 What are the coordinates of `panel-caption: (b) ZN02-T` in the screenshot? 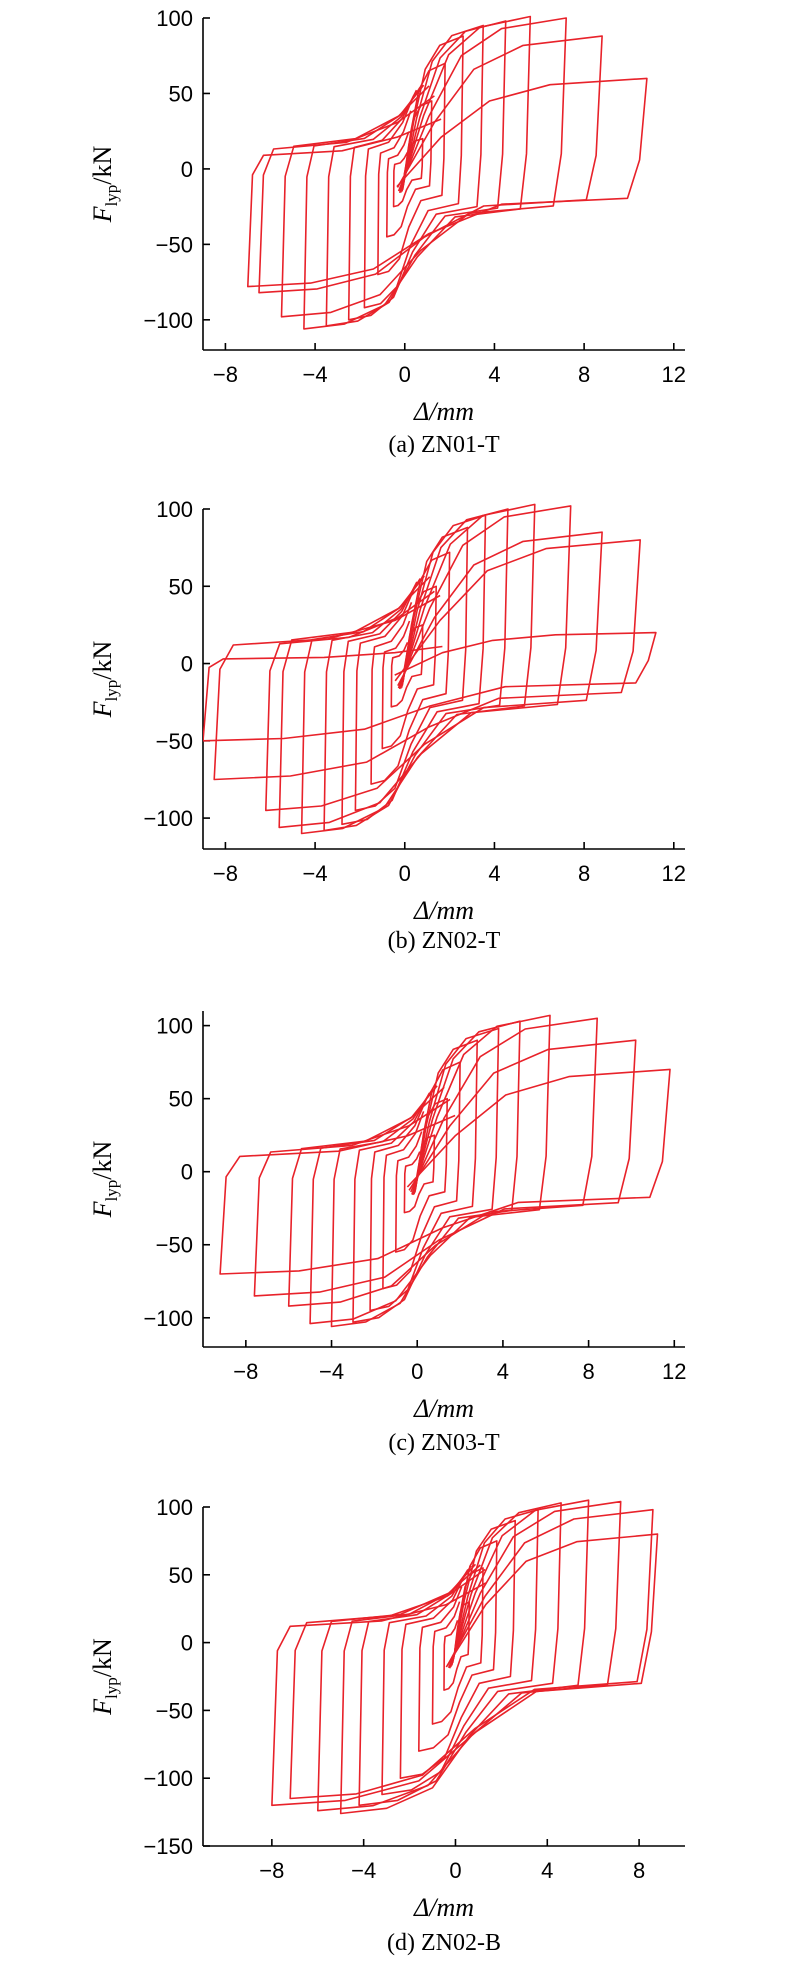 It's located at (444, 941).